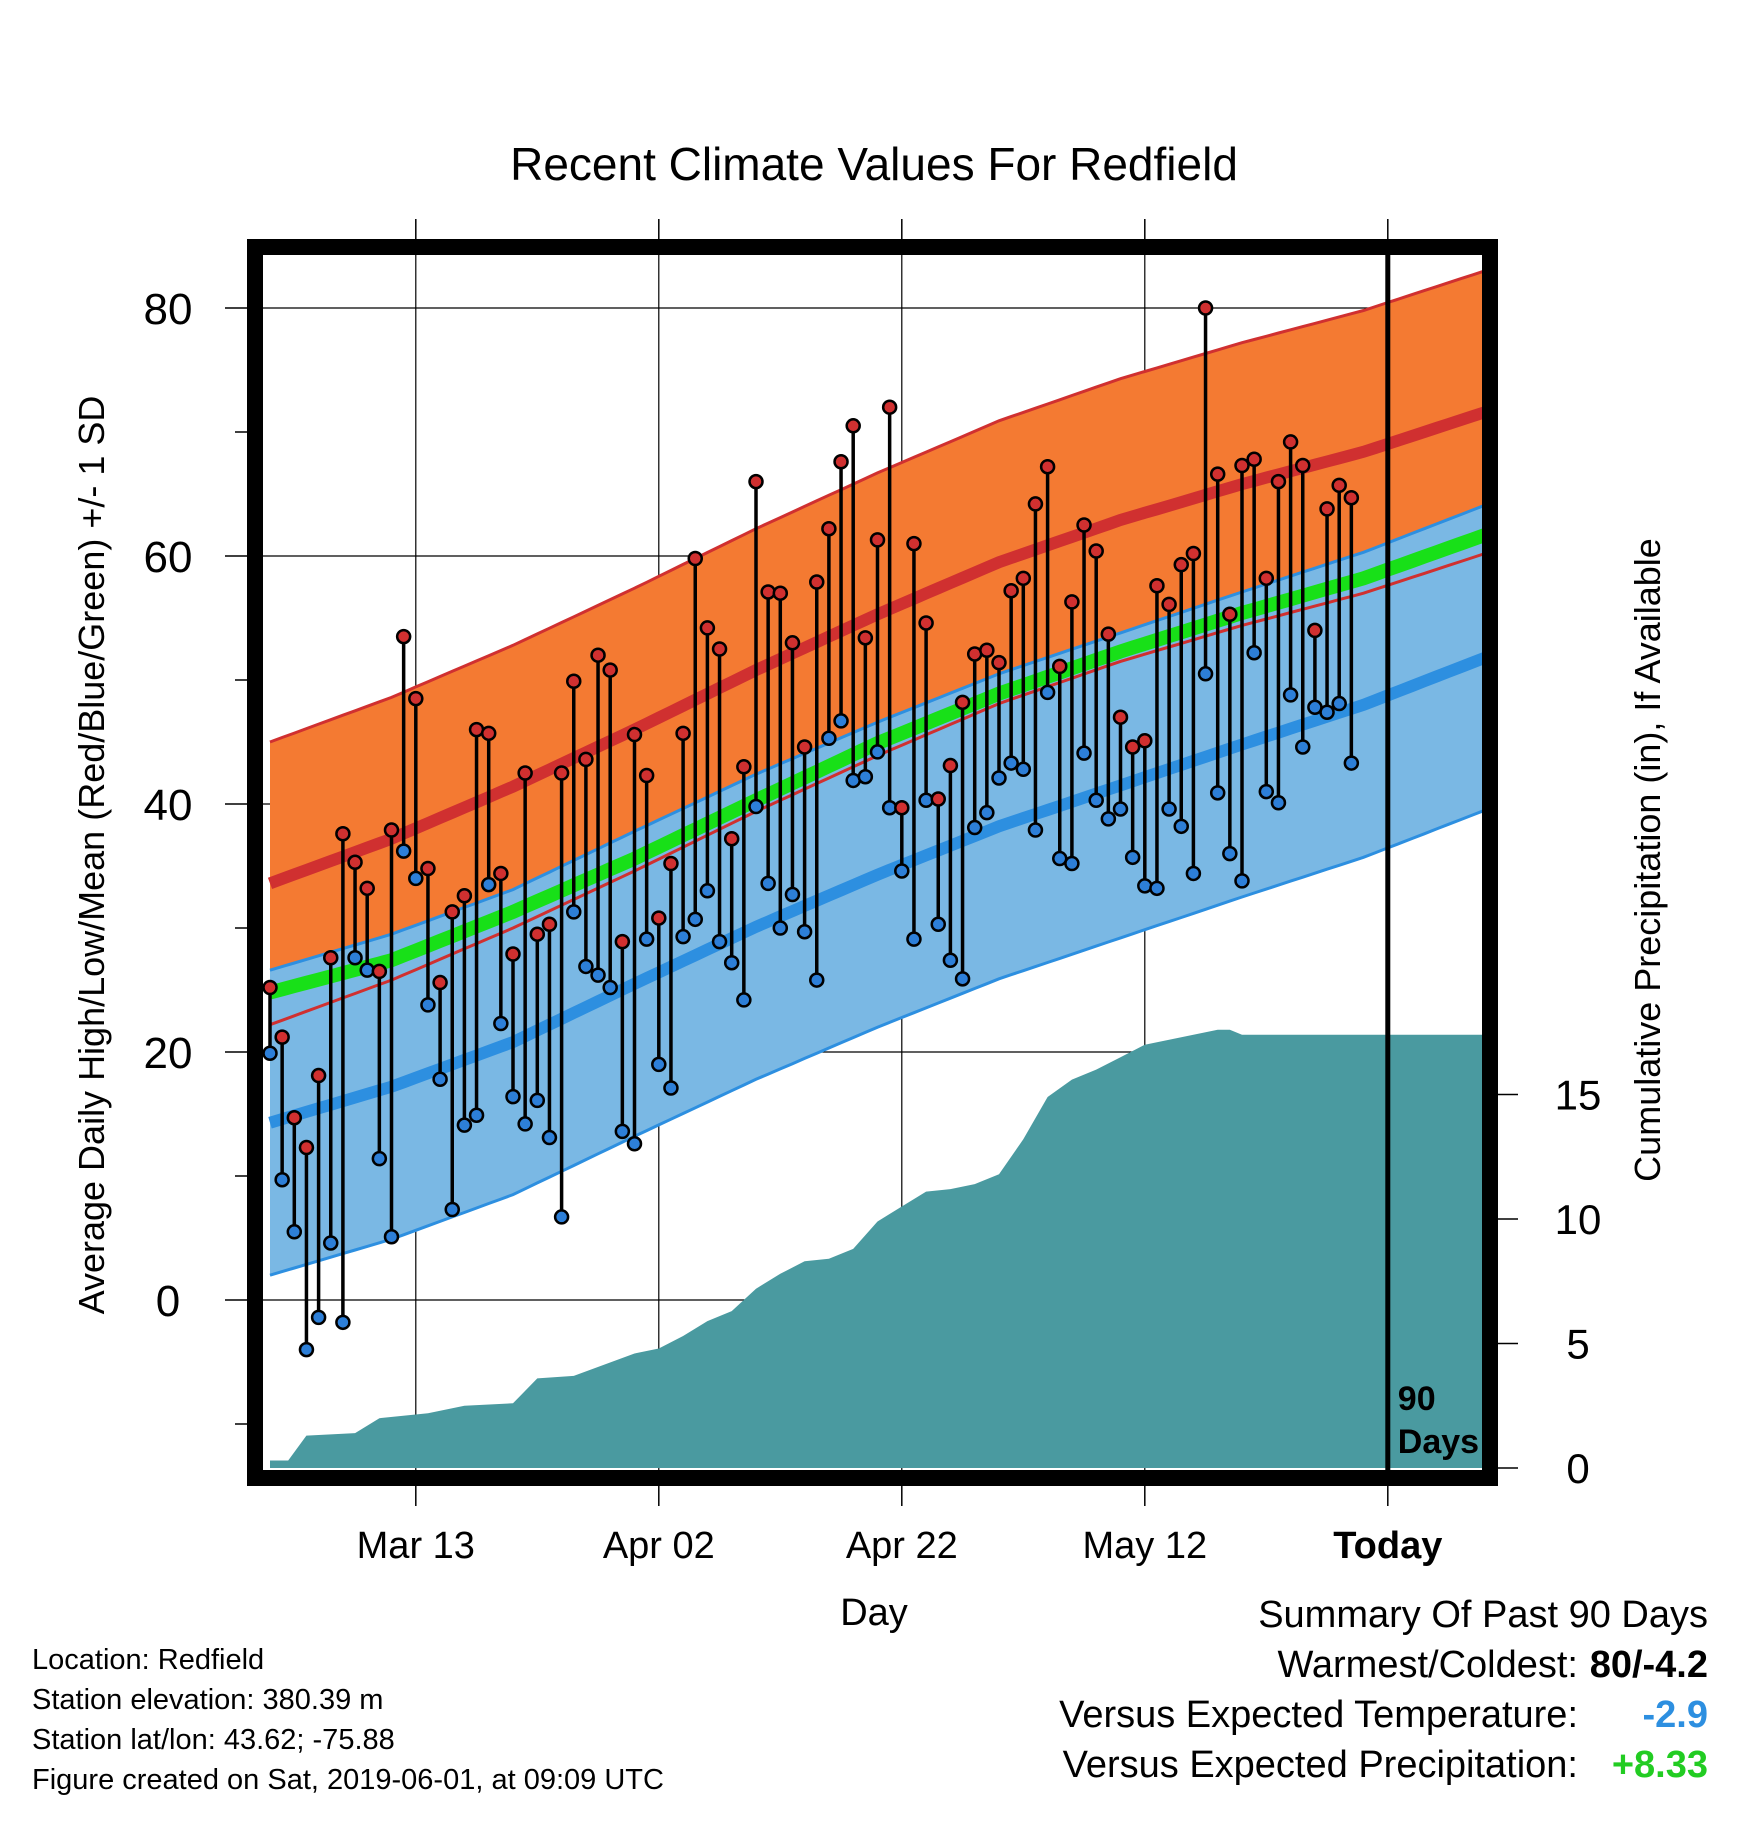 This screenshot has height=1828, width=1748. I want to click on y2-tick-label: 10, so click(1578, 1219).